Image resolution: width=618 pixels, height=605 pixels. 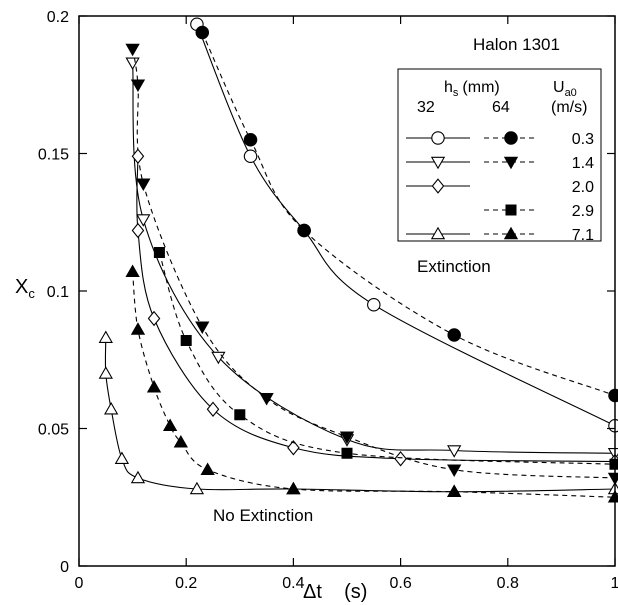 I want to click on y-axis-title-sub: c, so click(x=31, y=293).